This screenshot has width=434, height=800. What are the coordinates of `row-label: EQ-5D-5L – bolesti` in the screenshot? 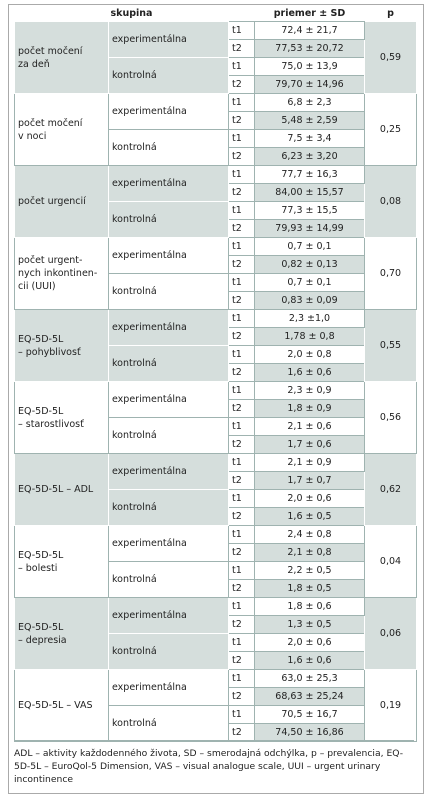 It's located at (61, 561).